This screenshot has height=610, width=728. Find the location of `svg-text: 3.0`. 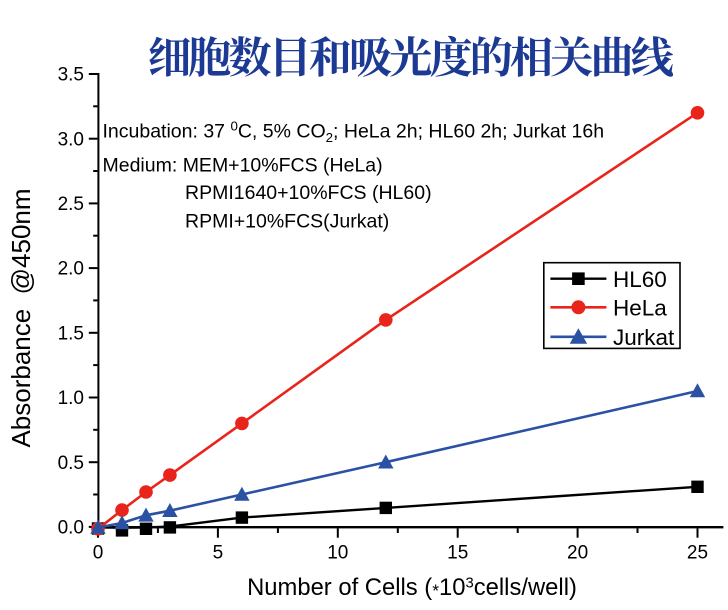

svg-text: 3.0 is located at coordinates (71, 139).